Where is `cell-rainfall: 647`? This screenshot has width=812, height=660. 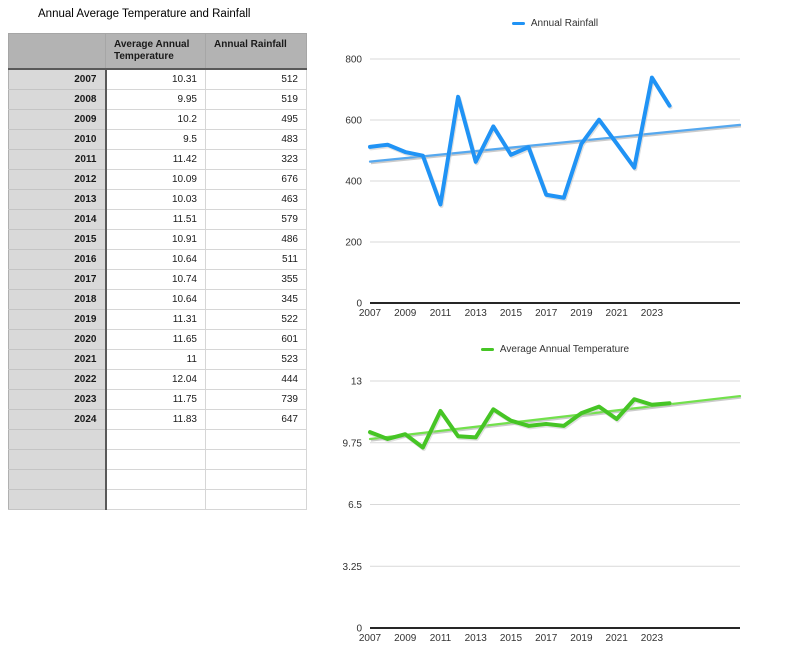
cell-rainfall: 647 is located at coordinates (256, 419).